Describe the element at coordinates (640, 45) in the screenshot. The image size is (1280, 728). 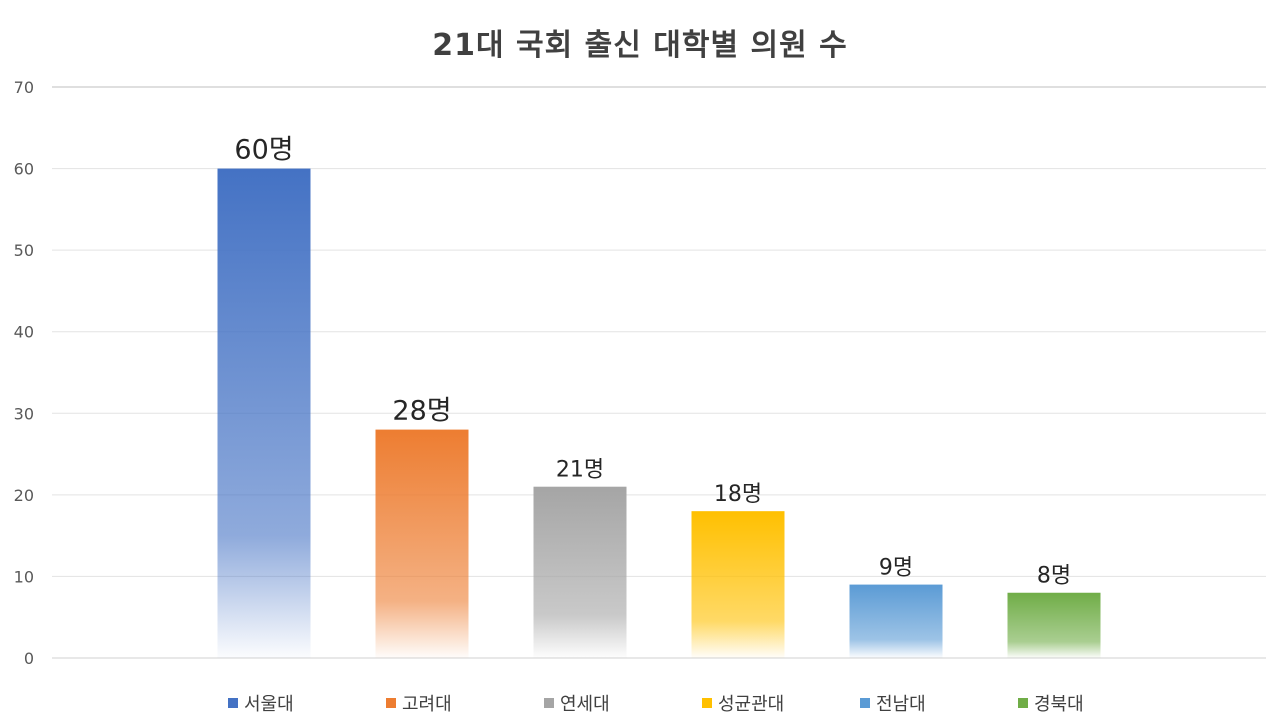
I see `chart-title: 21대 국회 출신 대학별 의원 수` at that location.